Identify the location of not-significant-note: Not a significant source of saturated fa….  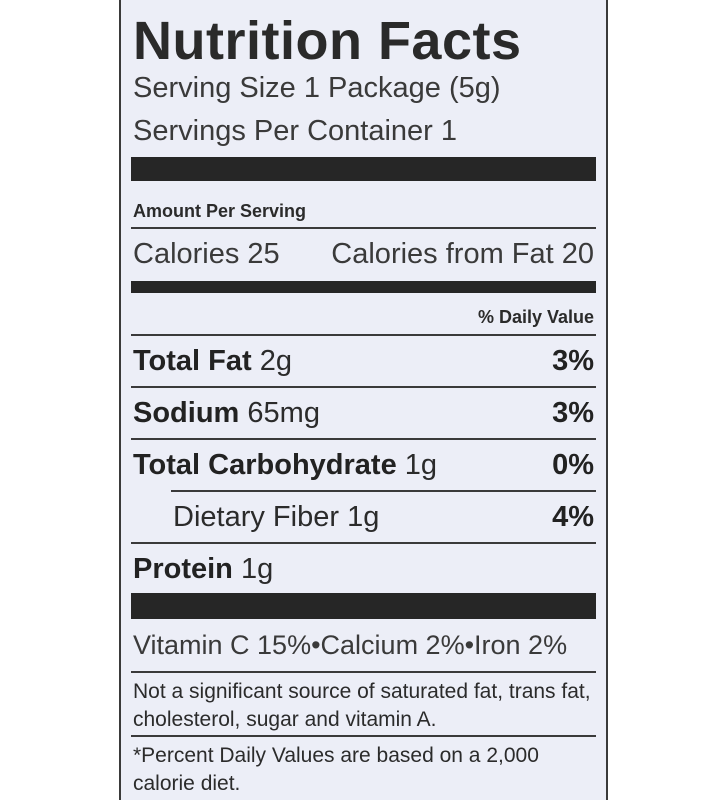
(362, 705).